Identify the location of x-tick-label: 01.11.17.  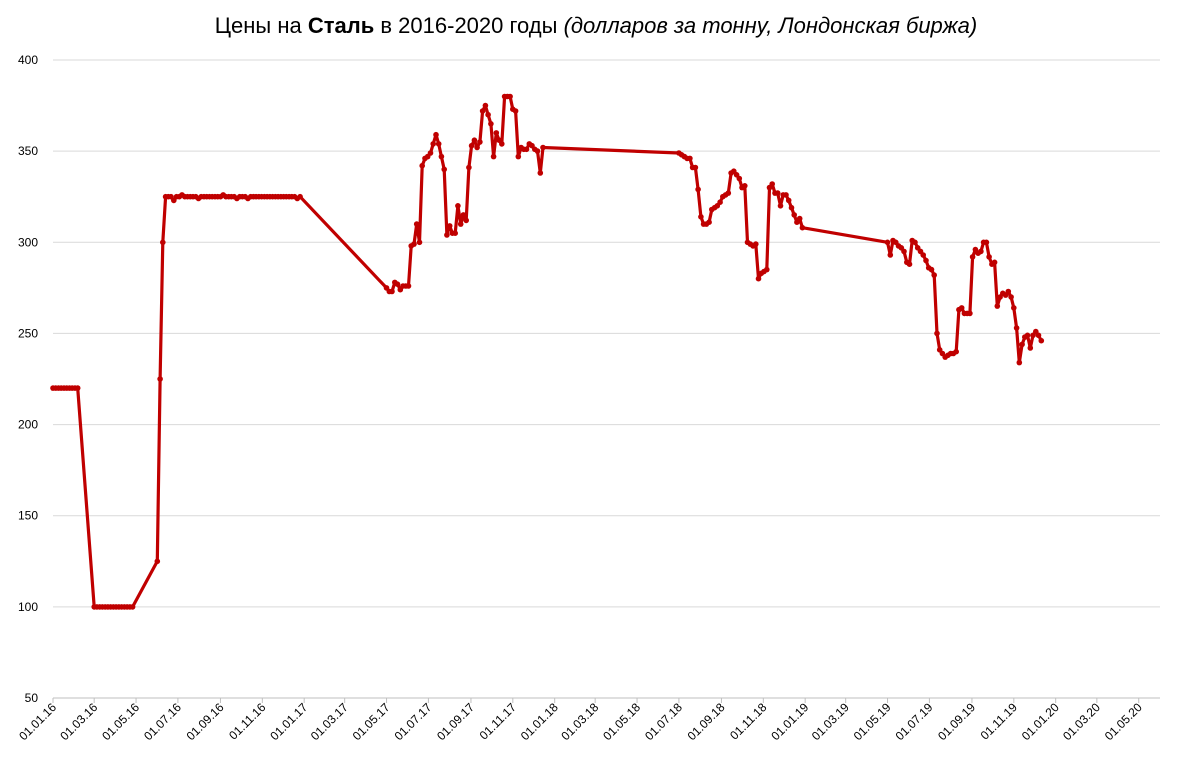
(498, 721).